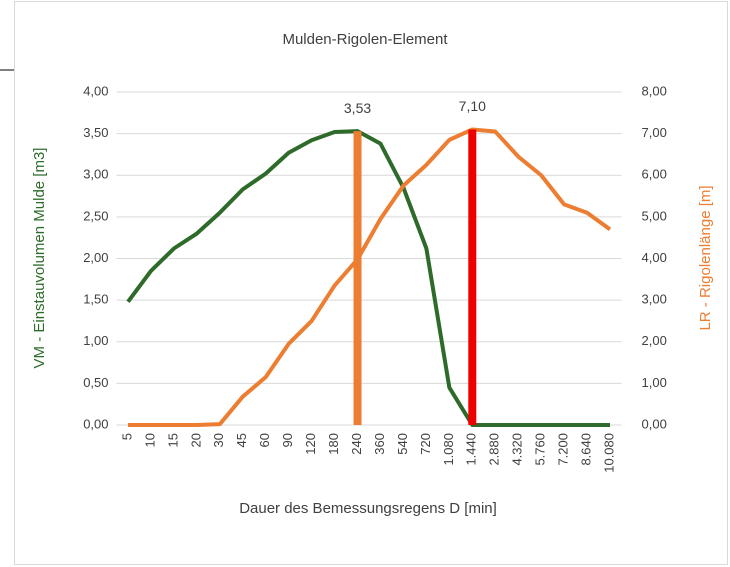 The image size is (730, 567). I want to click on y-tick-label: 0,50, so click(95, 382).